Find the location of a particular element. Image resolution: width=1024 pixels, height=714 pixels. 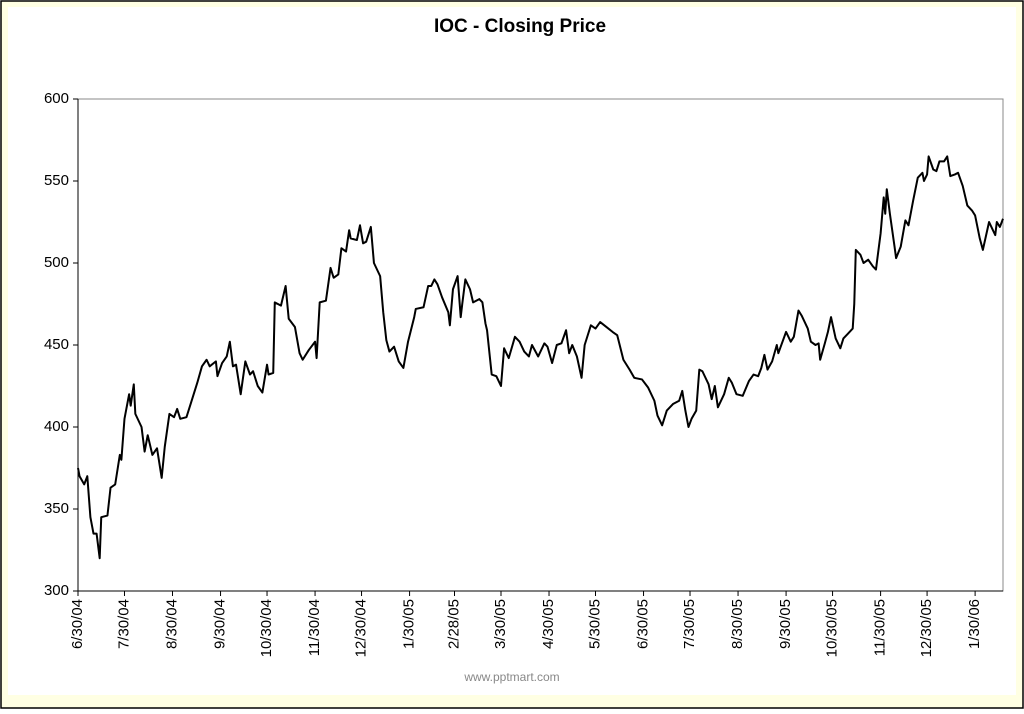

x-tick-label: 1/30/05 is located at coordinates (409, 624).